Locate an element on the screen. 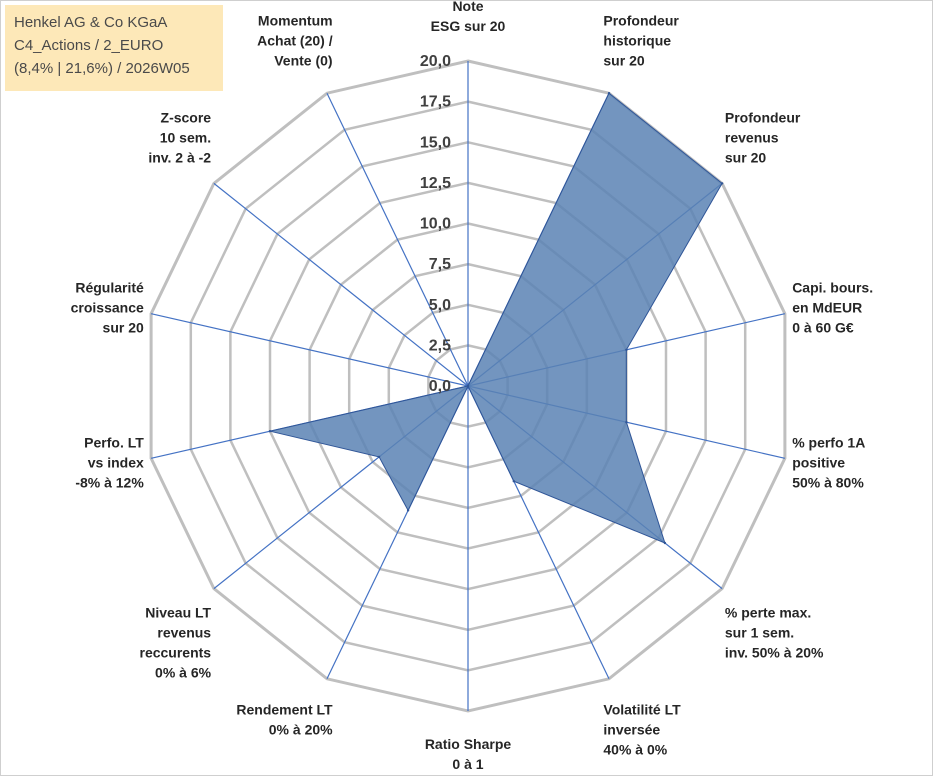 This screenshot has height=777, width=933. axis-label-line: -8% à 12% is located at coordinates (109, 483).